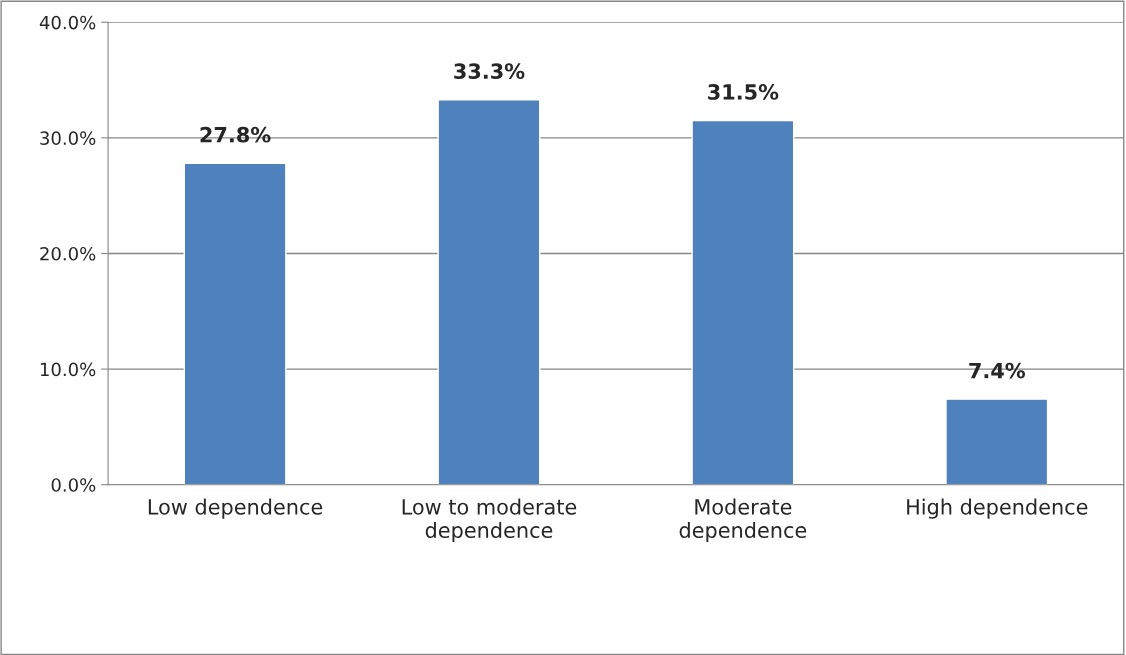 The height and width of the screenshot is (655, 1126). I want to click on y-tick-label: 10.0%, so click(68, 369).